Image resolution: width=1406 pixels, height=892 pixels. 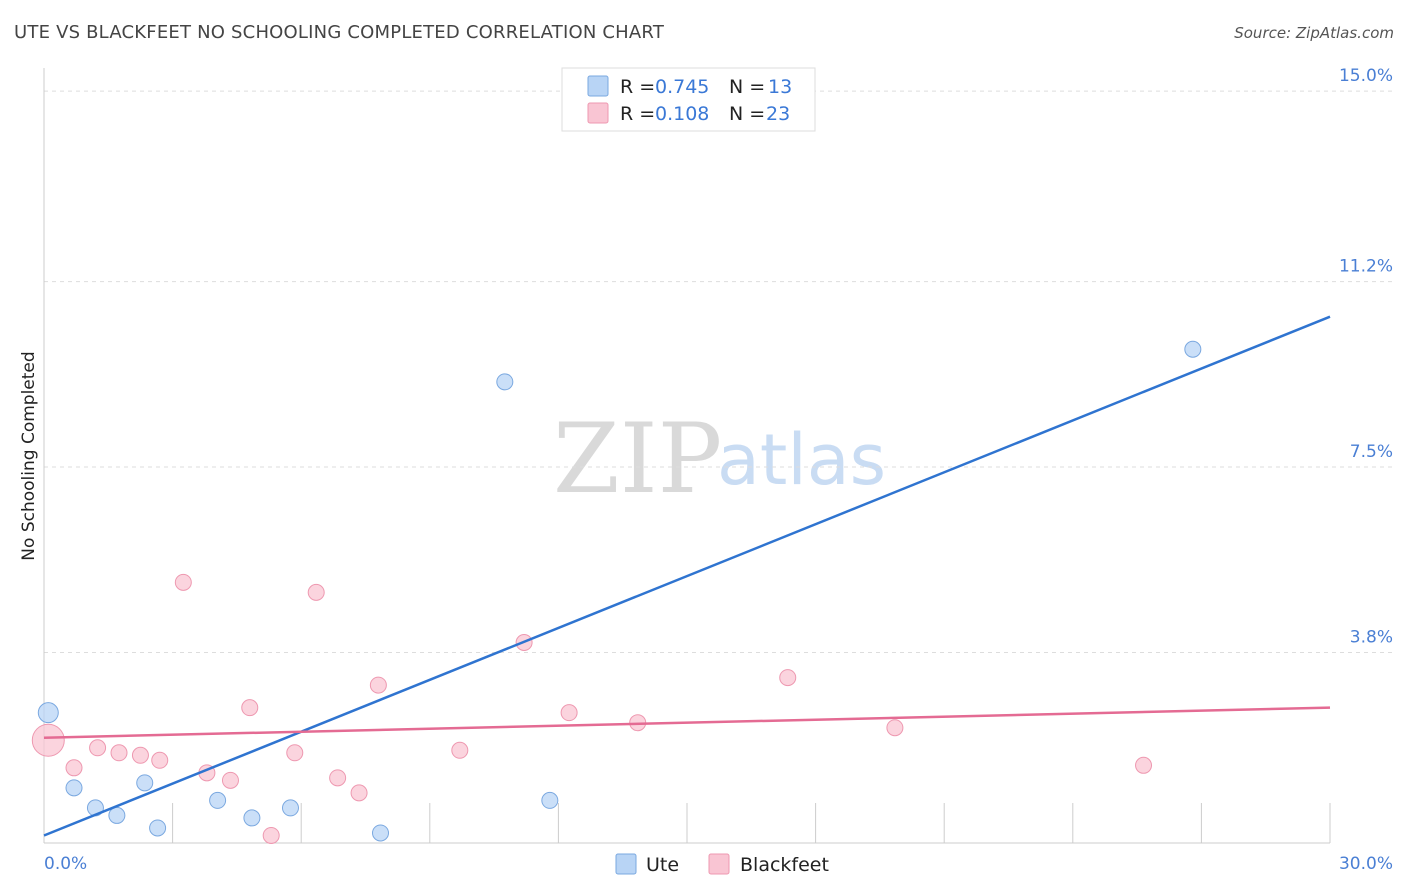 What do you see at coordinates (801, 460) in the screenshot?
I see `watermark-atlas: atlas` at bounding box center [801, 460].